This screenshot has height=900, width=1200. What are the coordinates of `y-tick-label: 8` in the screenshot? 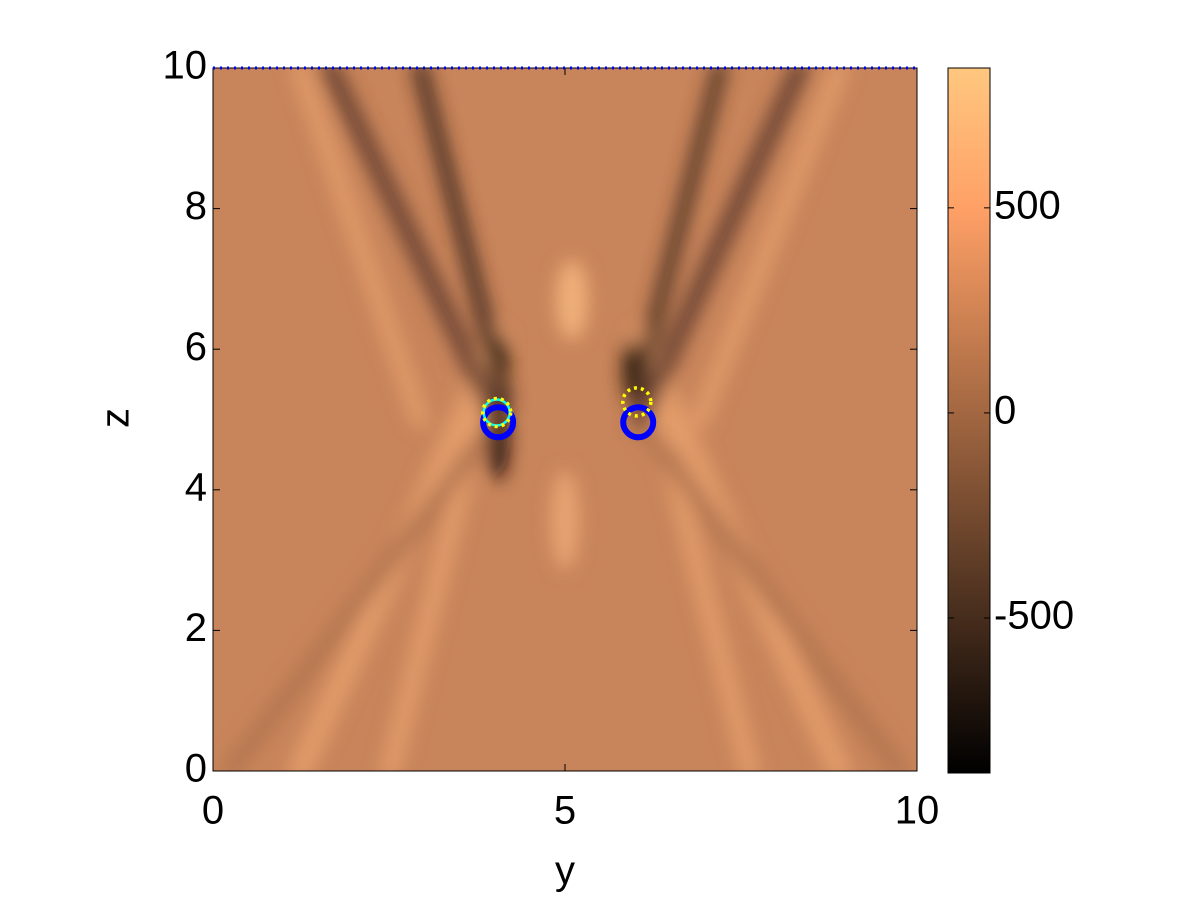 It's located at (196, 206).